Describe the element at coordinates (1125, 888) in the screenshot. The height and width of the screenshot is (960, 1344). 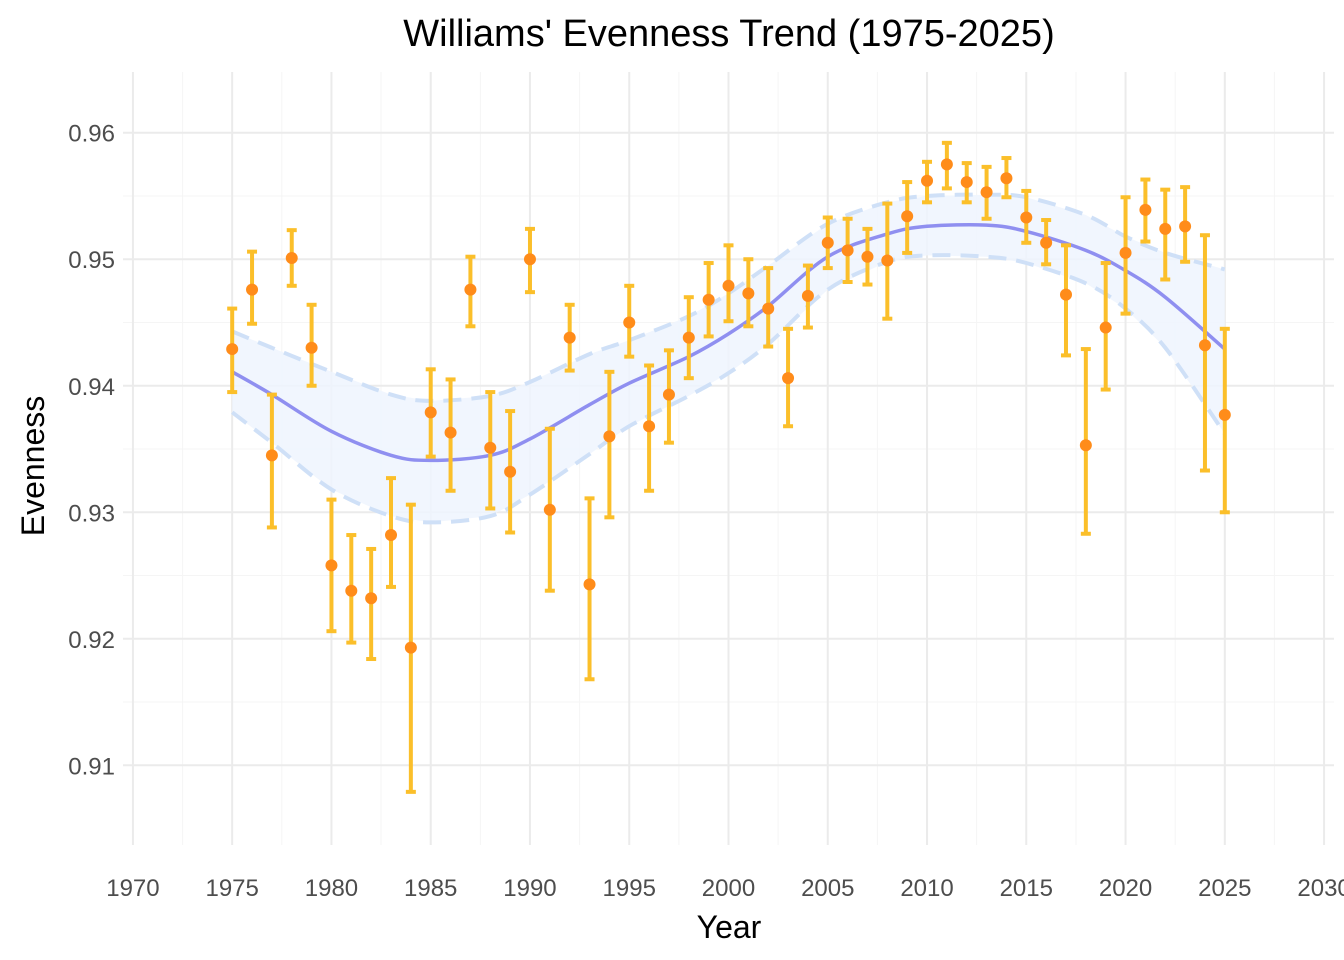
I see `x-tick-label: 2020` at that location.